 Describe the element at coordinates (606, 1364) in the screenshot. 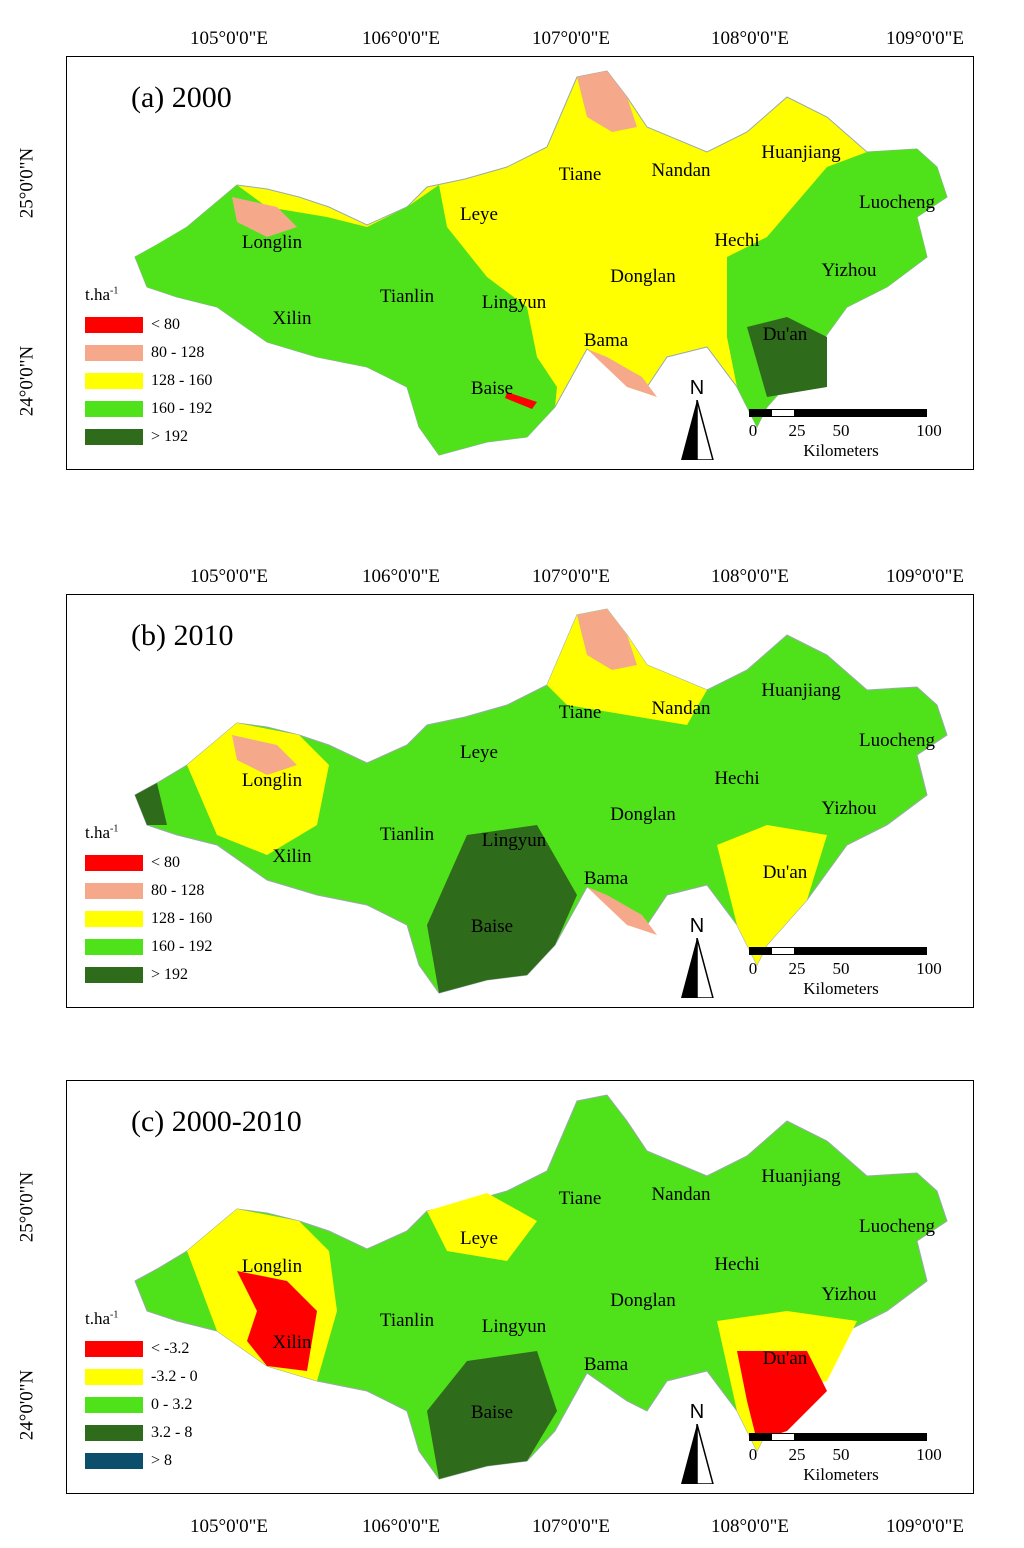

I see `label-bama: Bama` at that location.